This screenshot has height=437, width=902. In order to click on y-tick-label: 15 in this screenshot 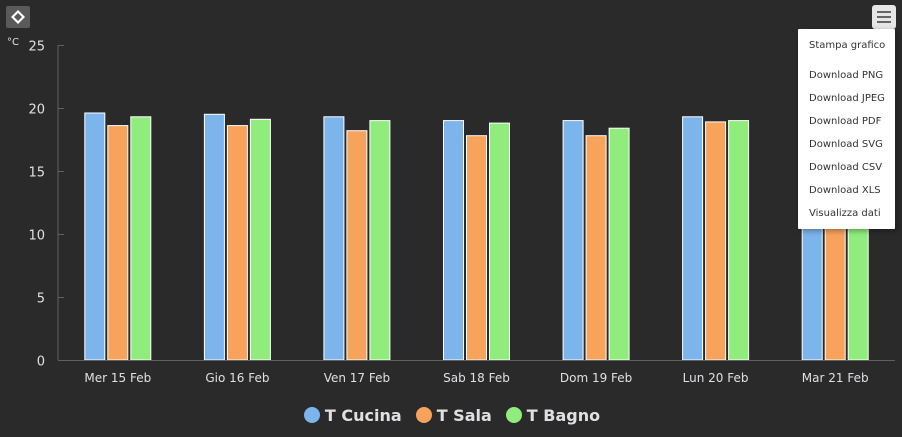, I will do `click(36, 173)`.